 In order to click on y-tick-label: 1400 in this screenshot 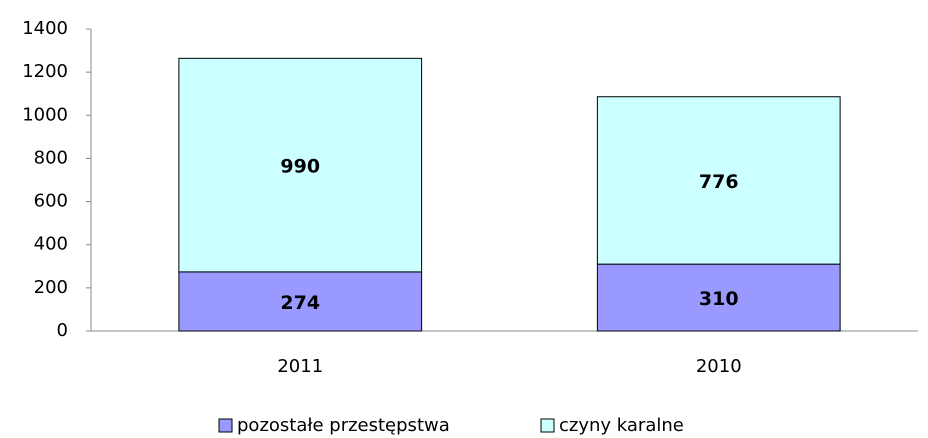, I will do `click(45, 28)`.